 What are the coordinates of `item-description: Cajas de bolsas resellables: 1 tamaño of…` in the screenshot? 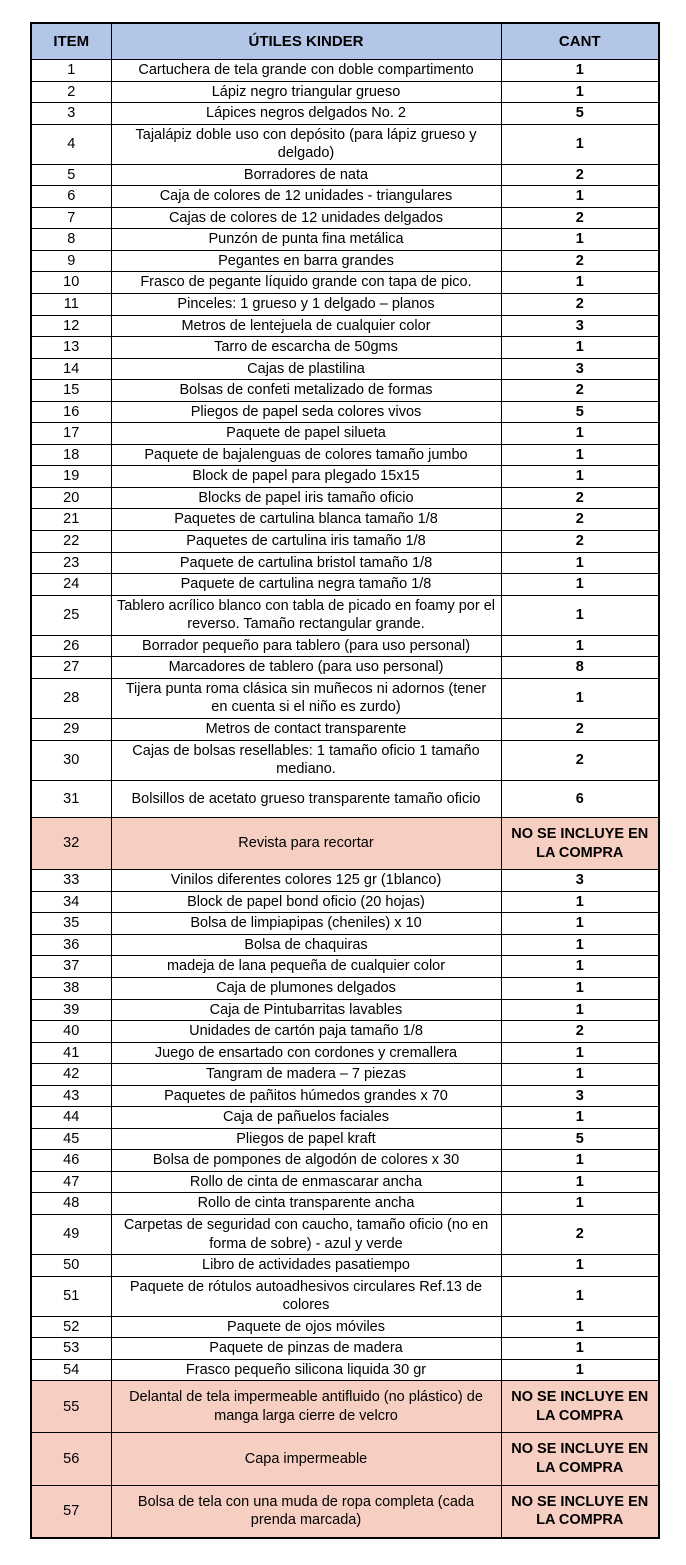 It's located at (306, 760).